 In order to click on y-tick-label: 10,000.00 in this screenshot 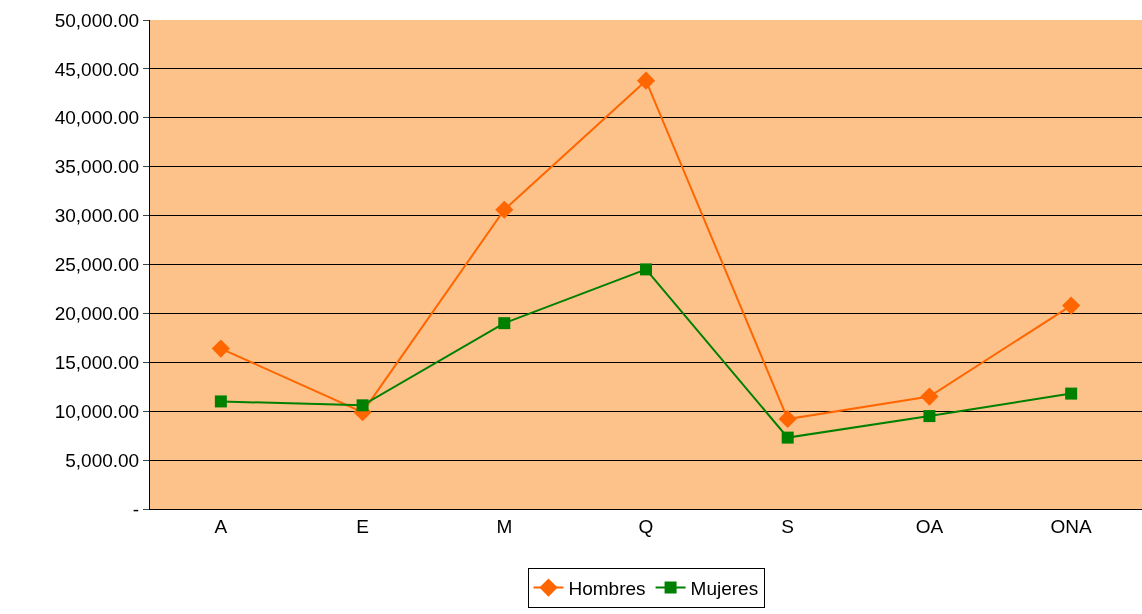, I will do `click(97, 411)`.